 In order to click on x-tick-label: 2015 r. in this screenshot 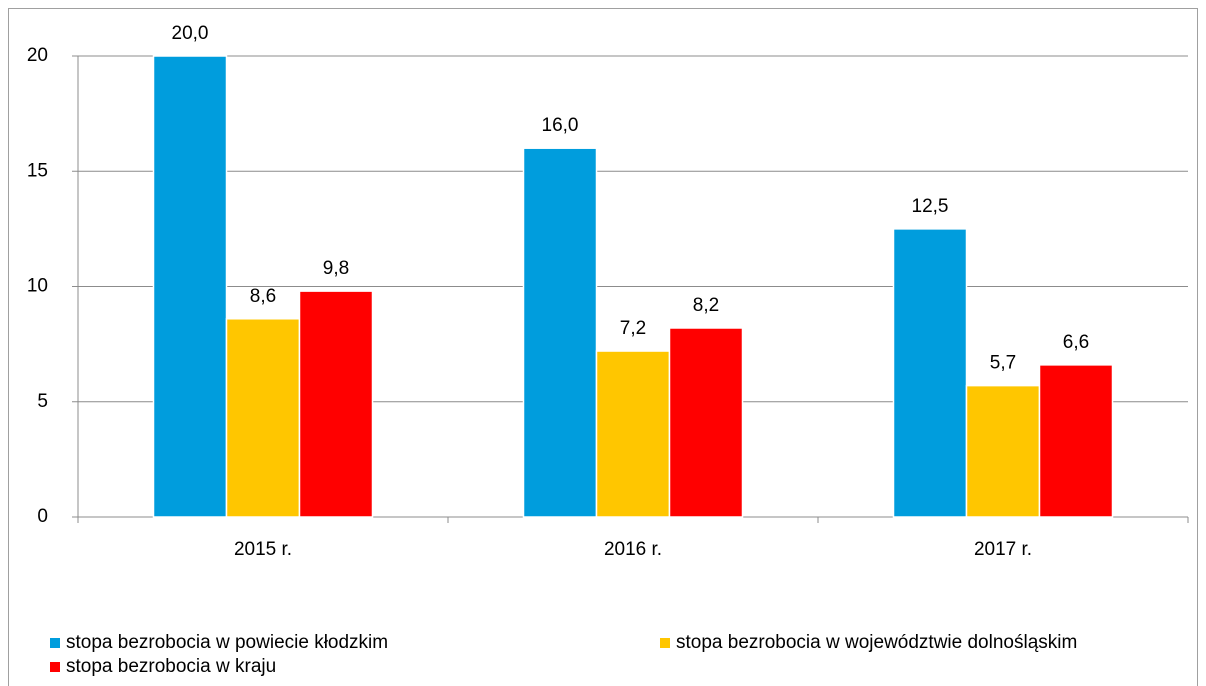, I will do `click(263, 549)`.